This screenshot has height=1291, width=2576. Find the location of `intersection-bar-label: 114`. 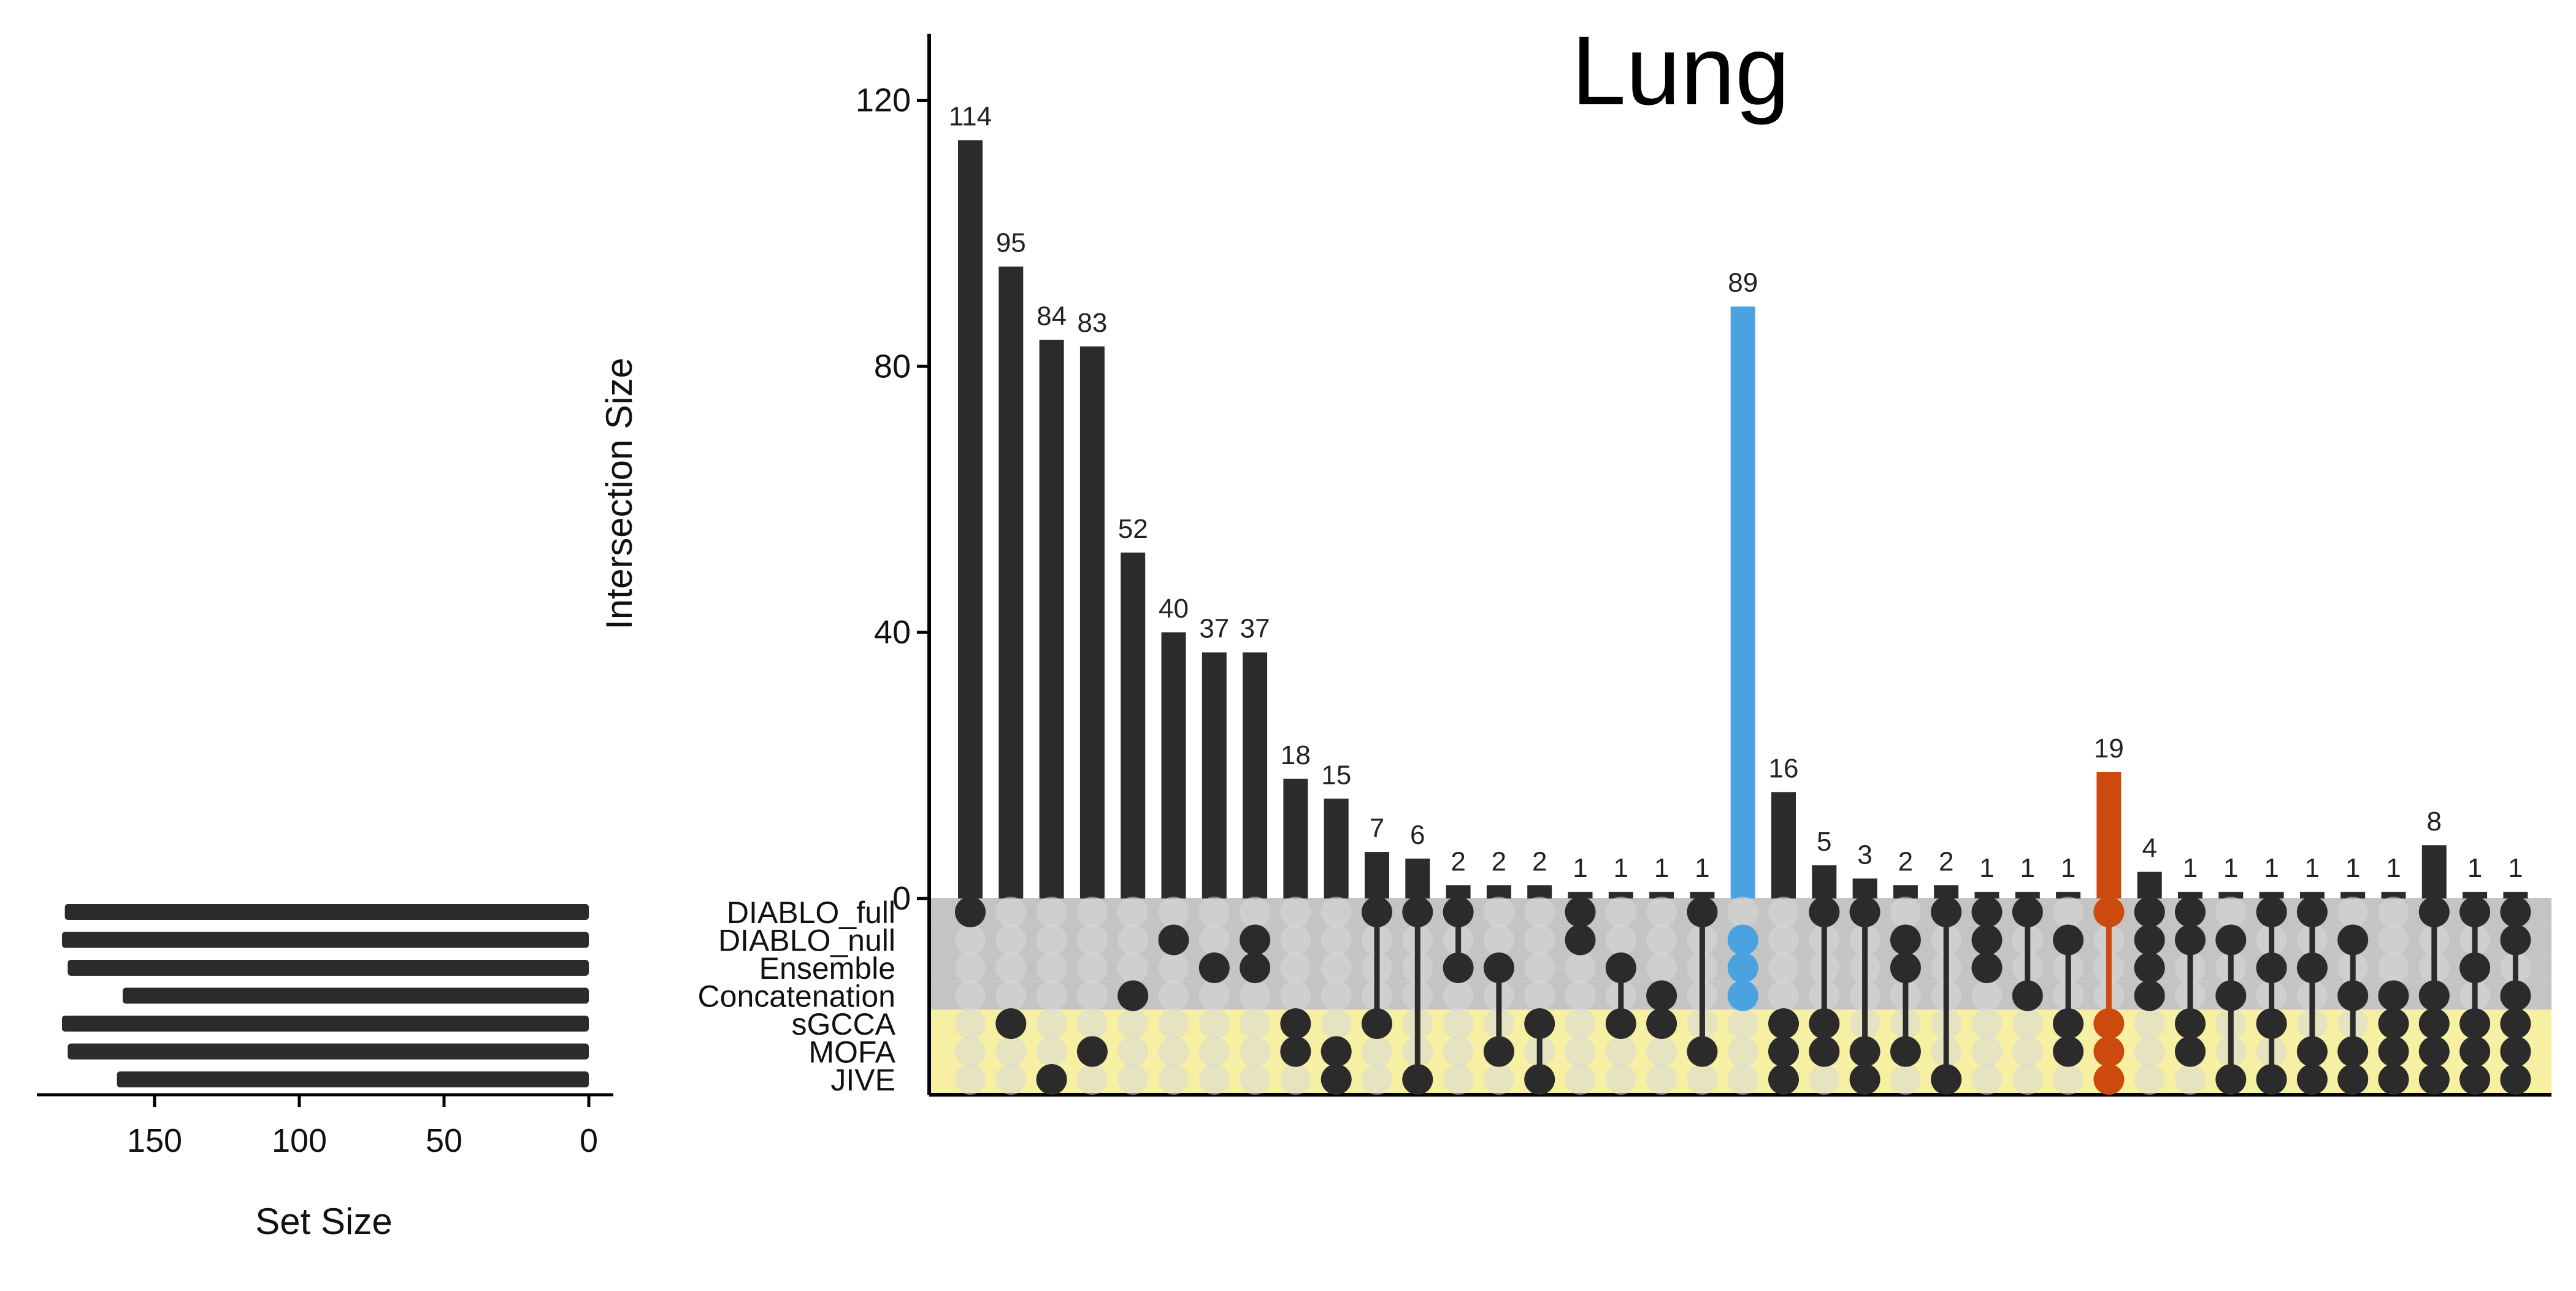

intersection-bar-label: 114 is located at coordinates (970, 117).